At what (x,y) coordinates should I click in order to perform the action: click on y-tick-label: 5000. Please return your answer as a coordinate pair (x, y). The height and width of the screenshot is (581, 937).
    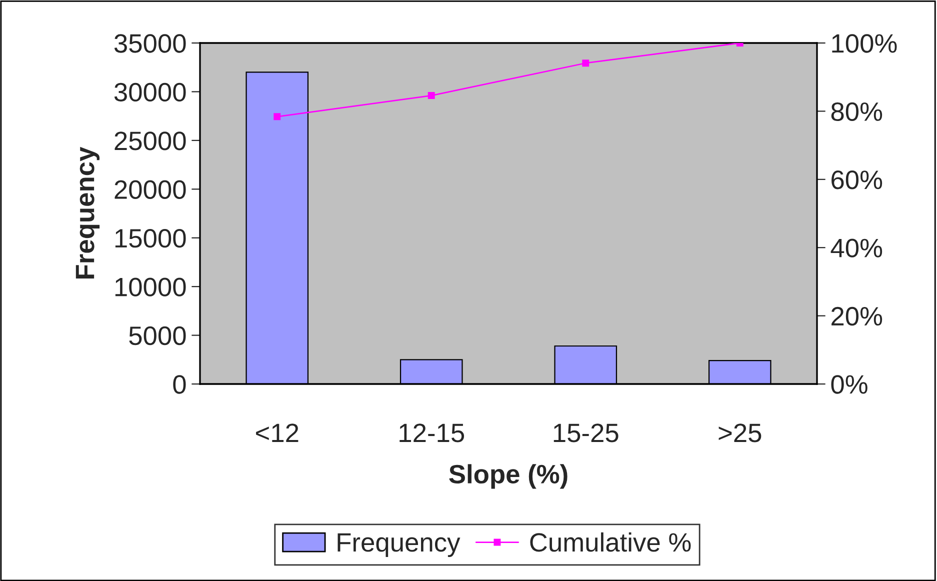
    Looking at the image, I should click on (157, 336).